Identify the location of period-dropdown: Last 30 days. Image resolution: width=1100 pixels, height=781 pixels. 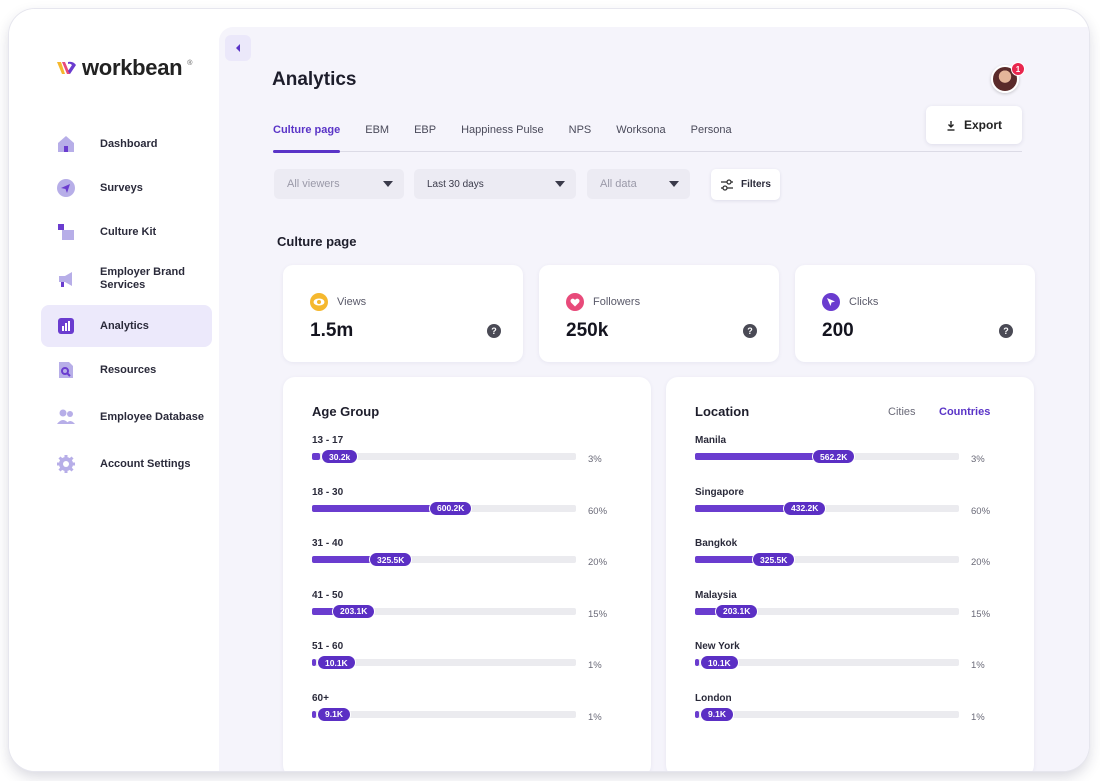
(495, 184).